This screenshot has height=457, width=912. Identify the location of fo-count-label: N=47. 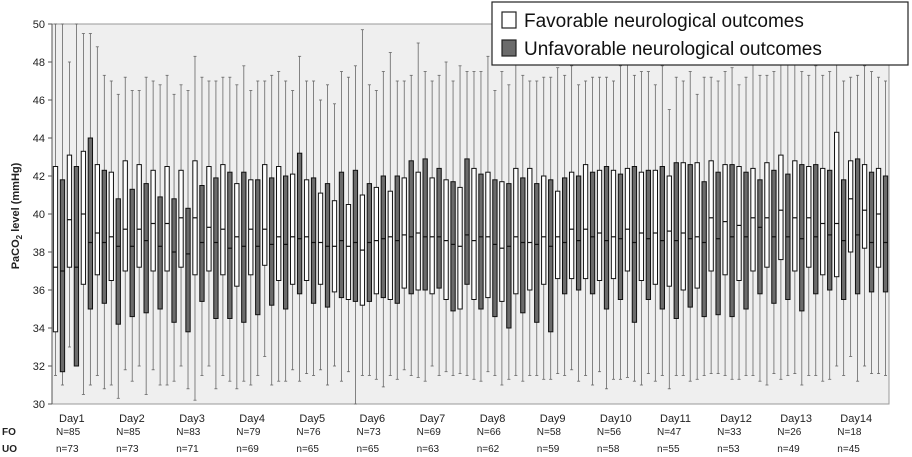
(669, 432).